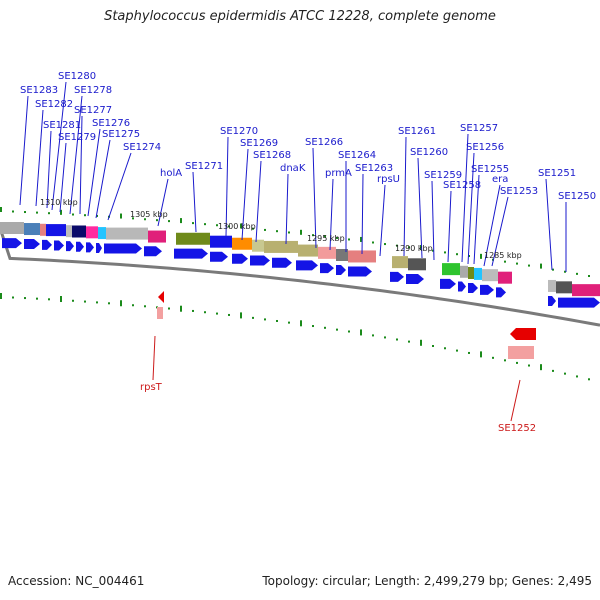 The width and height of the screenshot is (600, 600). What do you see at coordinates (503, 255) in the screenshot?
I see `scale-label: 1285 kbp` at bounding box center [503, 255].